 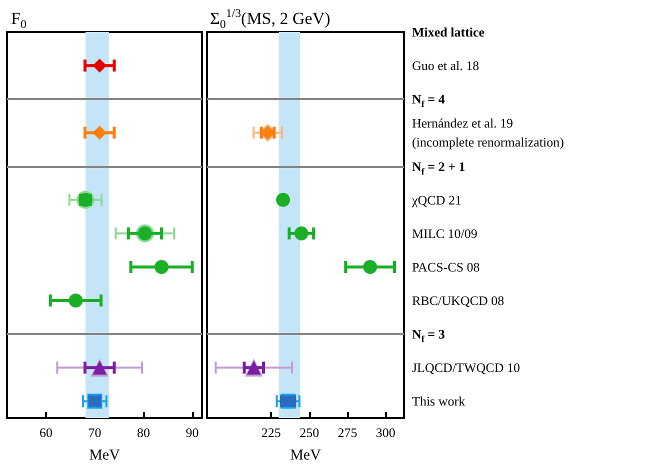 What do you see at coordinates (143, 432) in the screenshot?
I see `x-tick-label: 80` at bounding box center [143, 432].